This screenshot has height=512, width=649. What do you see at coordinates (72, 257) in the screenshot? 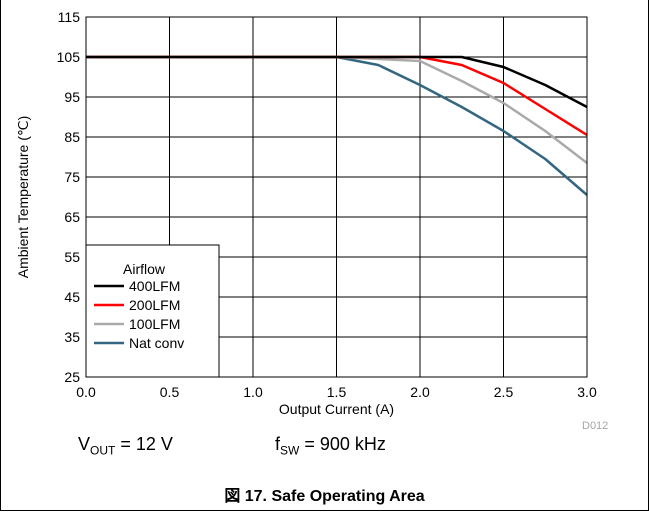
I see `y-tick-label: 55` at bounding box center [72, 257].